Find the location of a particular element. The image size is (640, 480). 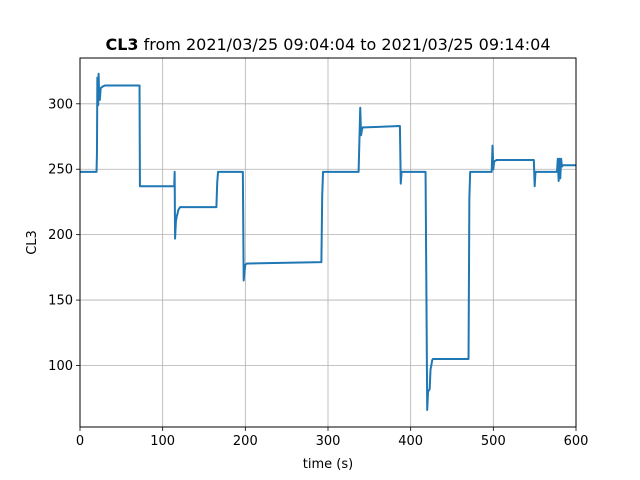

x-axis-label: time (s) is located at coordinates (328, 464).